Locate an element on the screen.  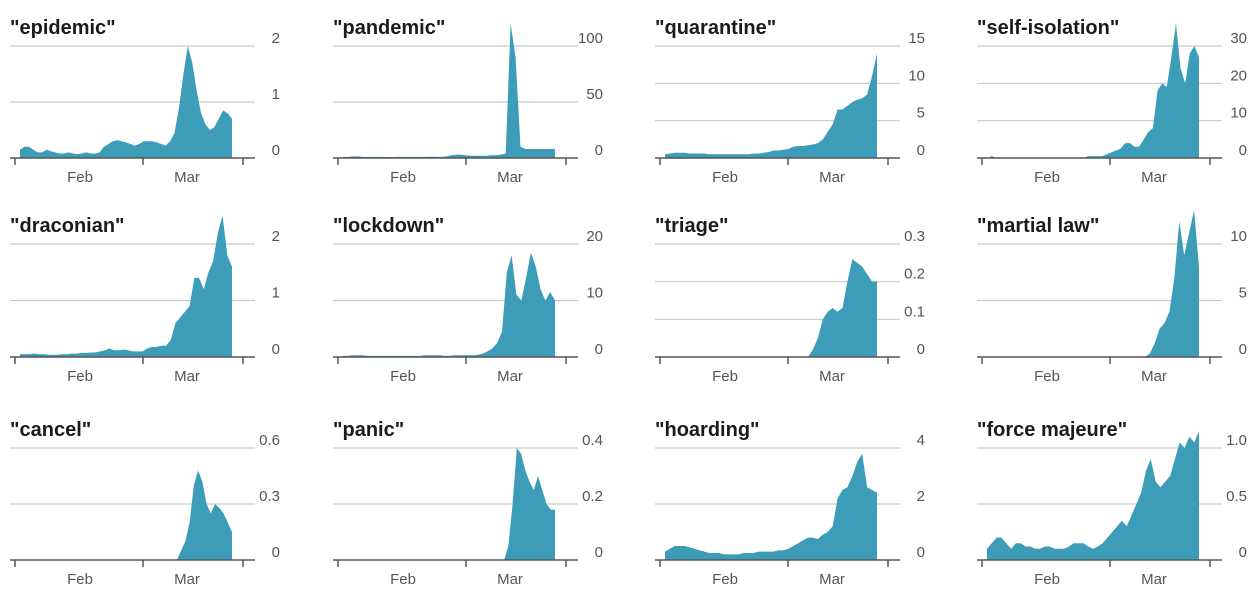
panel-epidemic: "epidemic" 0 1 2 Feb Mar is located at coordinates (145, 101).